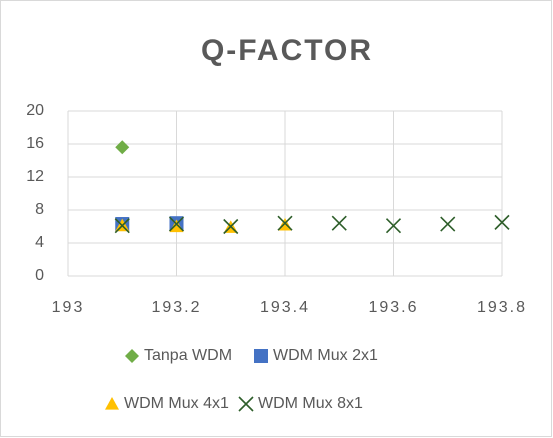 This screenshot has width=553, height=438. What do you see at coordinates (39, 275) in the screenshot?
I see `y-tick-label: 0` at bounding box center [39, 275].